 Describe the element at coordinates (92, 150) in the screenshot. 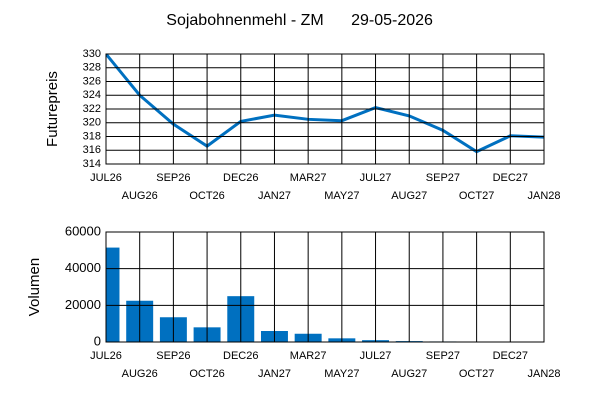

I see `y-tick-label: 316` at that location.